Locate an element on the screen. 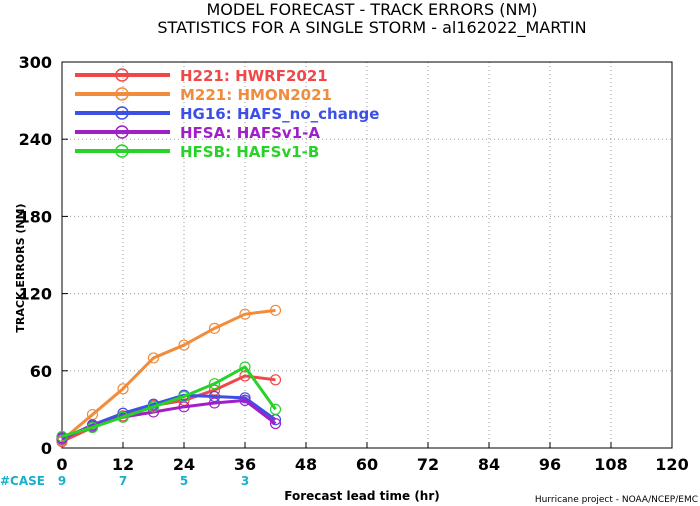 This screenshot has width=700, height=506. x-tick-label: 60 is located at coordinates (367, 464).